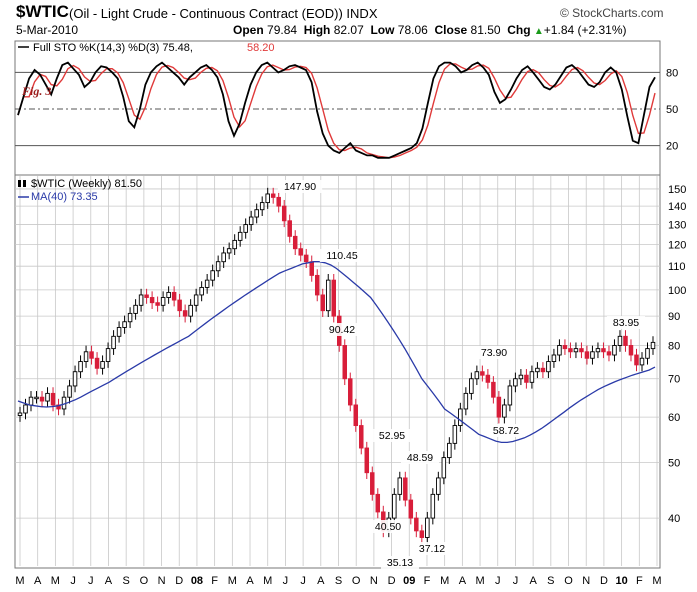 The image size is (697, 592). What do you see at coordinates (451, 30) in the screenshot?
I see `close-label: Close` at bounding box center [451, 30].